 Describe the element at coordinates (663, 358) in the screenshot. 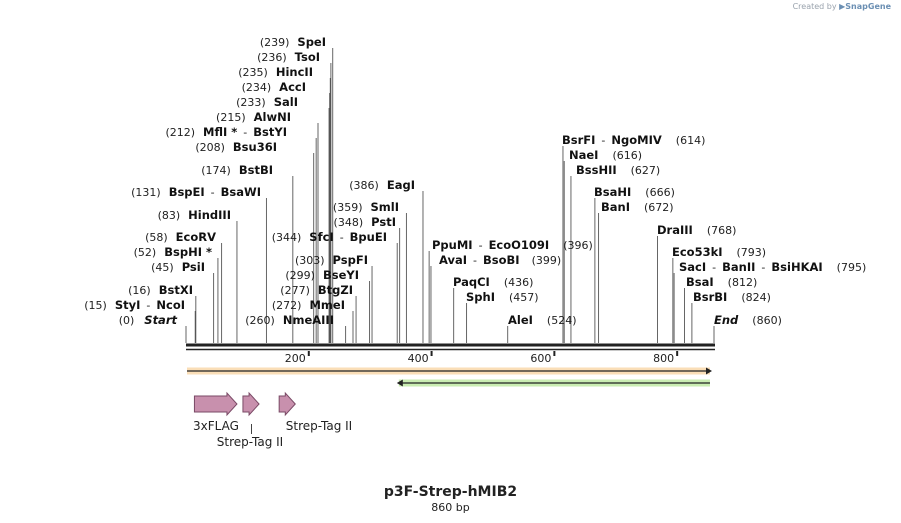

I see `ruler-tick-label: 800` at that location.